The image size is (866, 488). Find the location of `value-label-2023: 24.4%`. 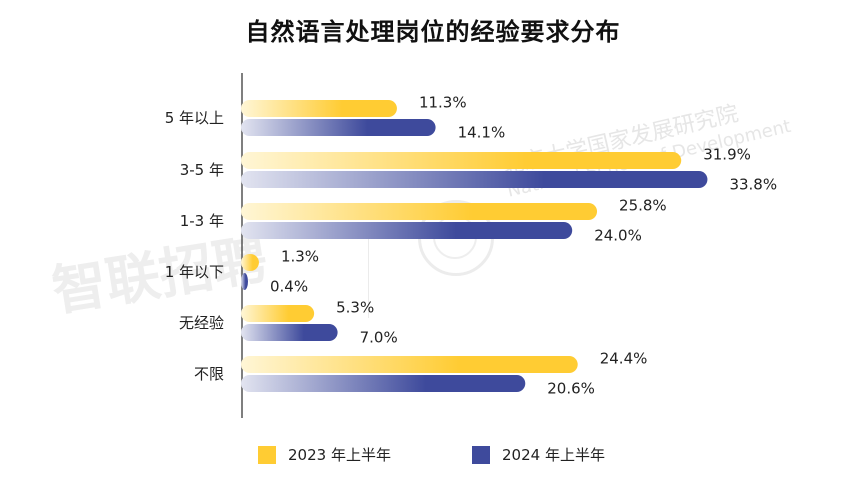

value-label-2023: 24.4% is located at coordinates (624, 359).